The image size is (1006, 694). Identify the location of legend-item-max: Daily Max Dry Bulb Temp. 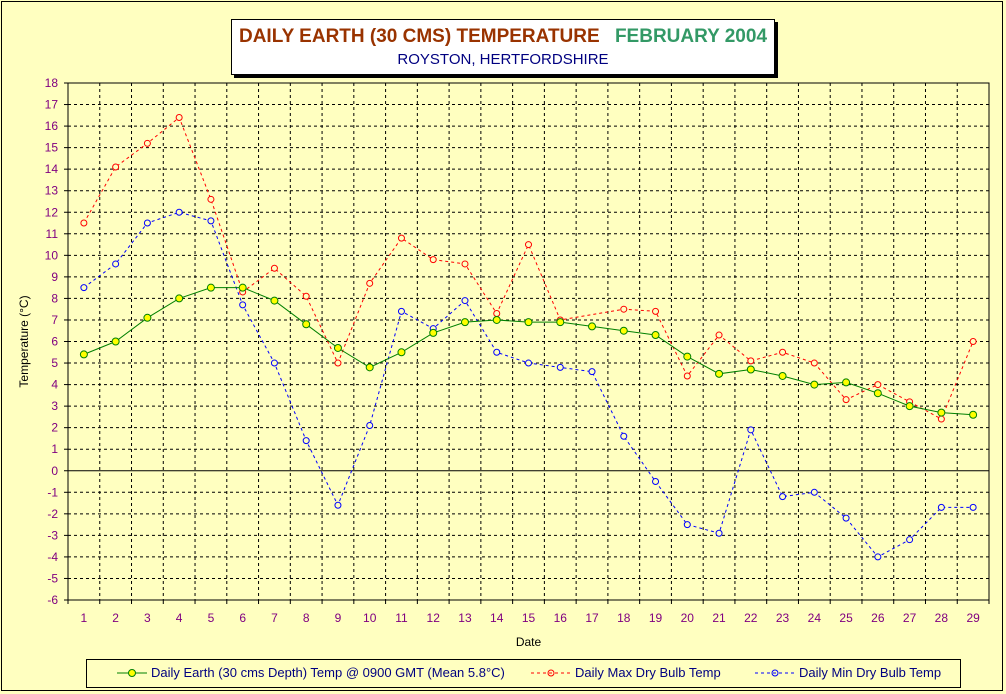
(626, 672).